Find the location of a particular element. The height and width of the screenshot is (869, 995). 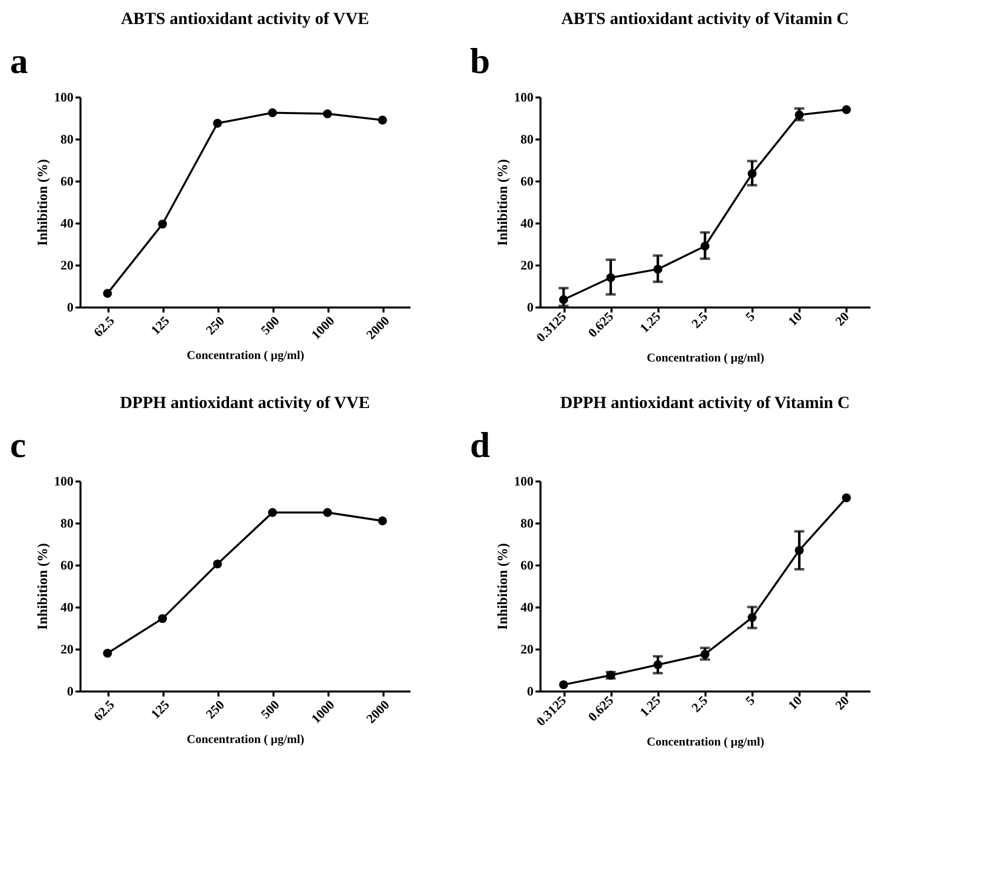

text: b is located at coordinates (480, 61).